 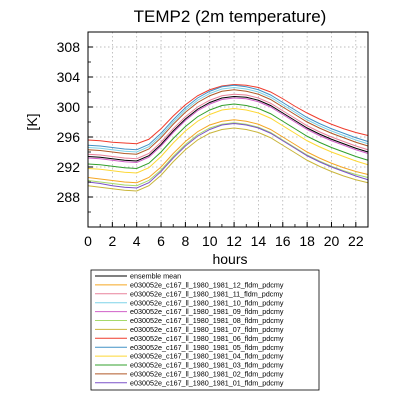 I want to click on legend-label-6: e030052e_c167_ll_1980_1981_07_fldm_pdcmy, so click(x=207, y=329).